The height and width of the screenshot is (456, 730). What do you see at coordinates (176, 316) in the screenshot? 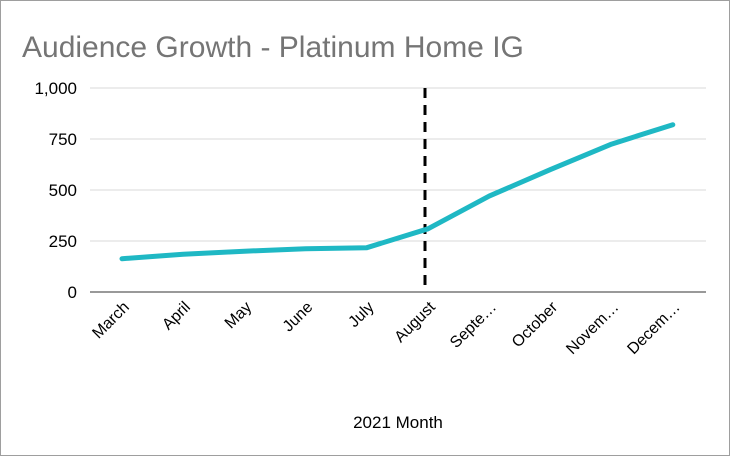
I see `x-tick-label: April` at bounding box center [176, 316].